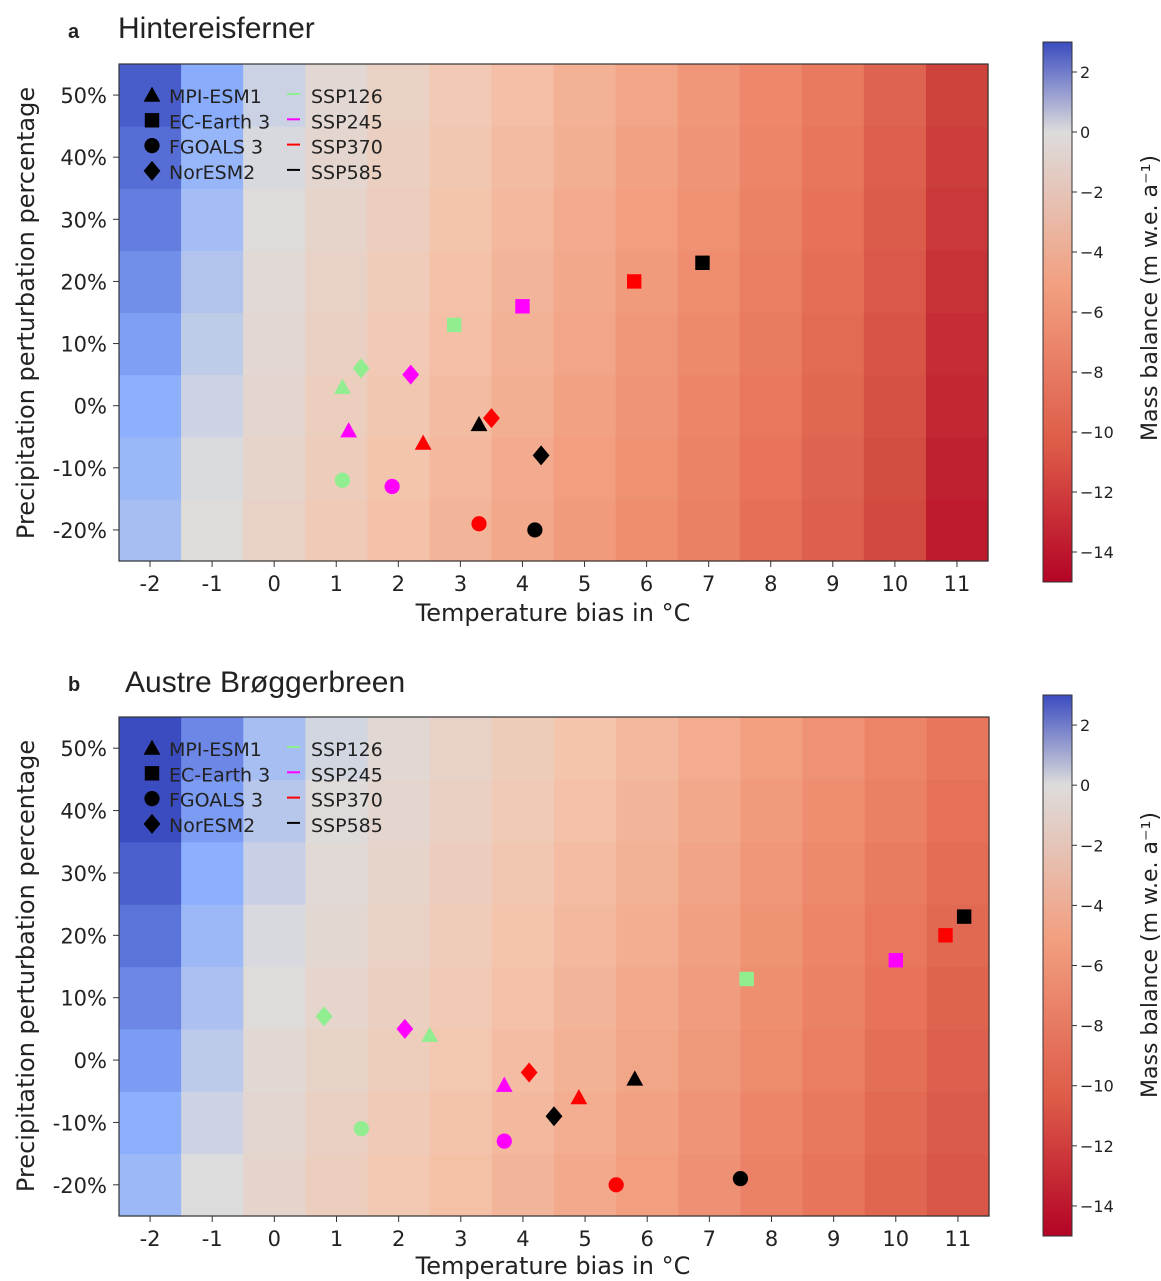  I want to click on point-ec-earth-3-ssp245, so click(522, 306).